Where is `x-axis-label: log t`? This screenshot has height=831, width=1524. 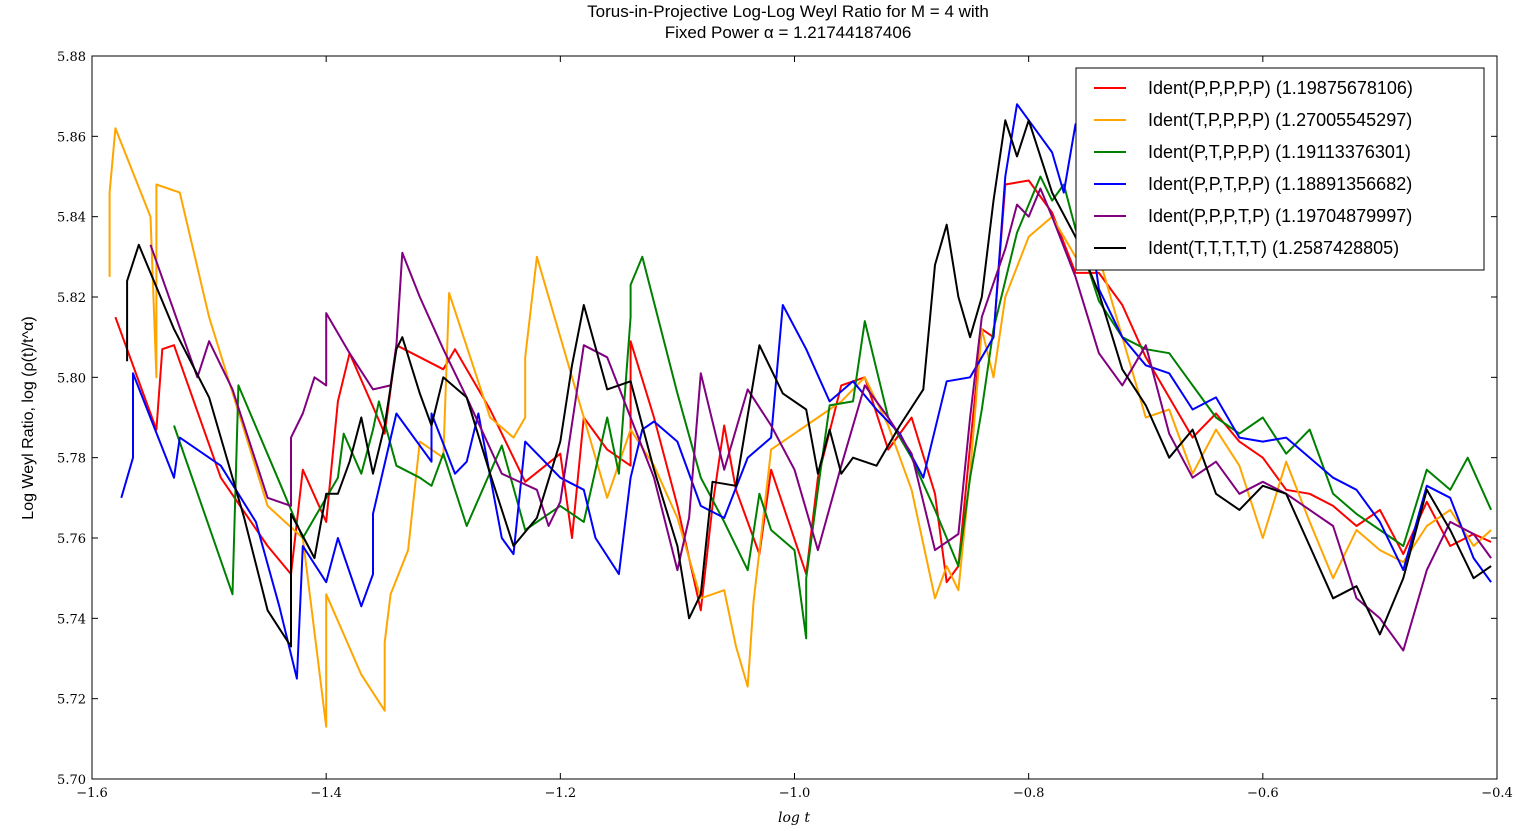
x-axis-label: log t is located at coordinates (794, 818).